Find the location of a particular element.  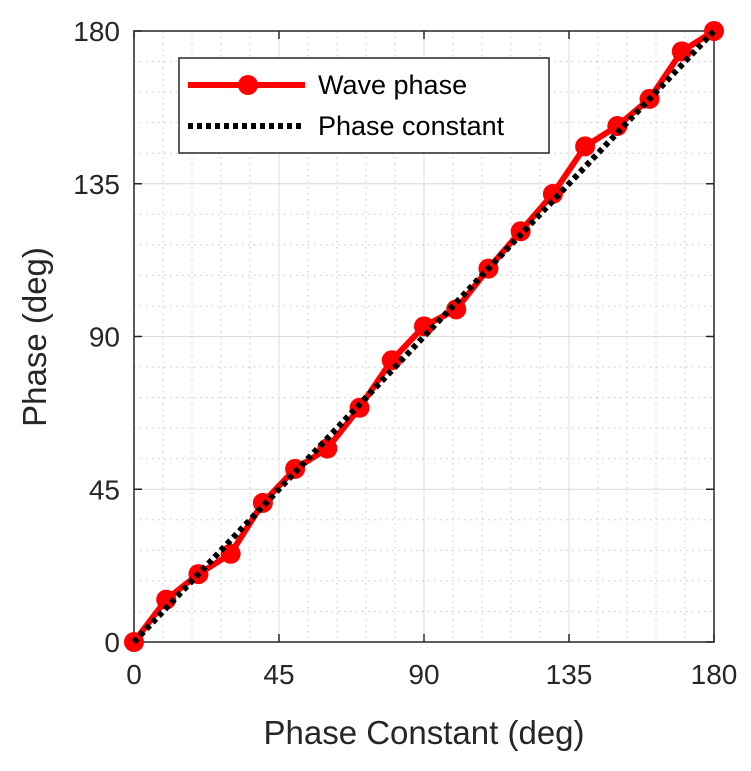

x-tick-label: 180 is located at coordinates (714, 674).